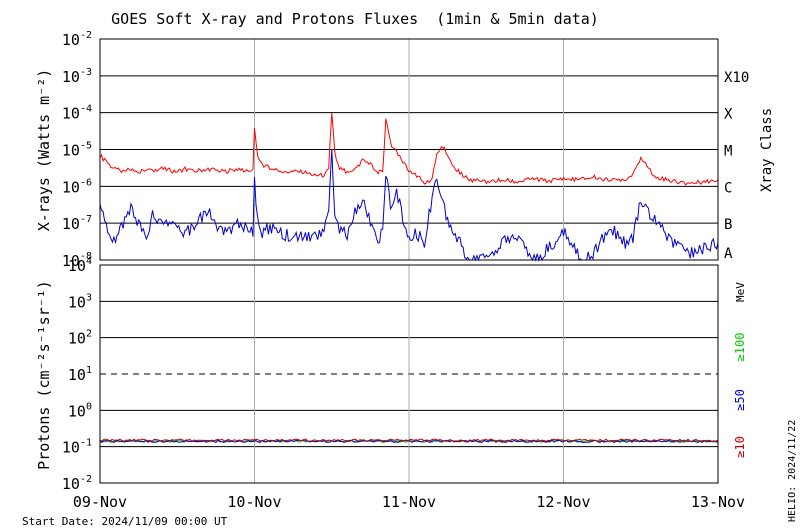 The image size is (800, 530). What do you see at coordinates (736, 78) in the screenshot?
I see `xray-class-label: X10` at bounding box center [736, 78].